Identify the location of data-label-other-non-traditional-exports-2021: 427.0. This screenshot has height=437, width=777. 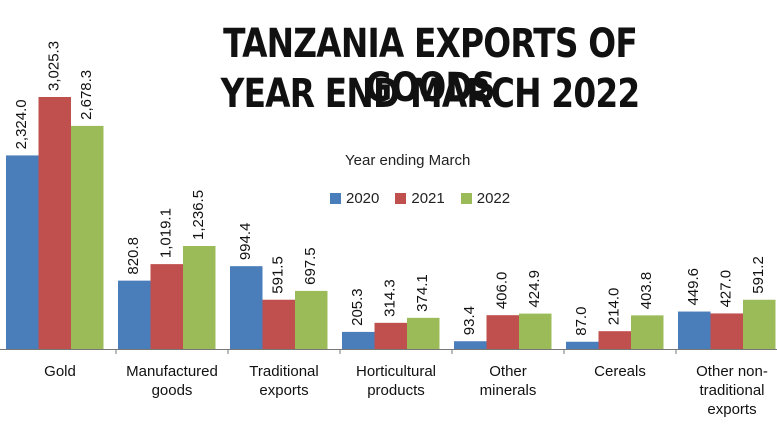
(726, 289).